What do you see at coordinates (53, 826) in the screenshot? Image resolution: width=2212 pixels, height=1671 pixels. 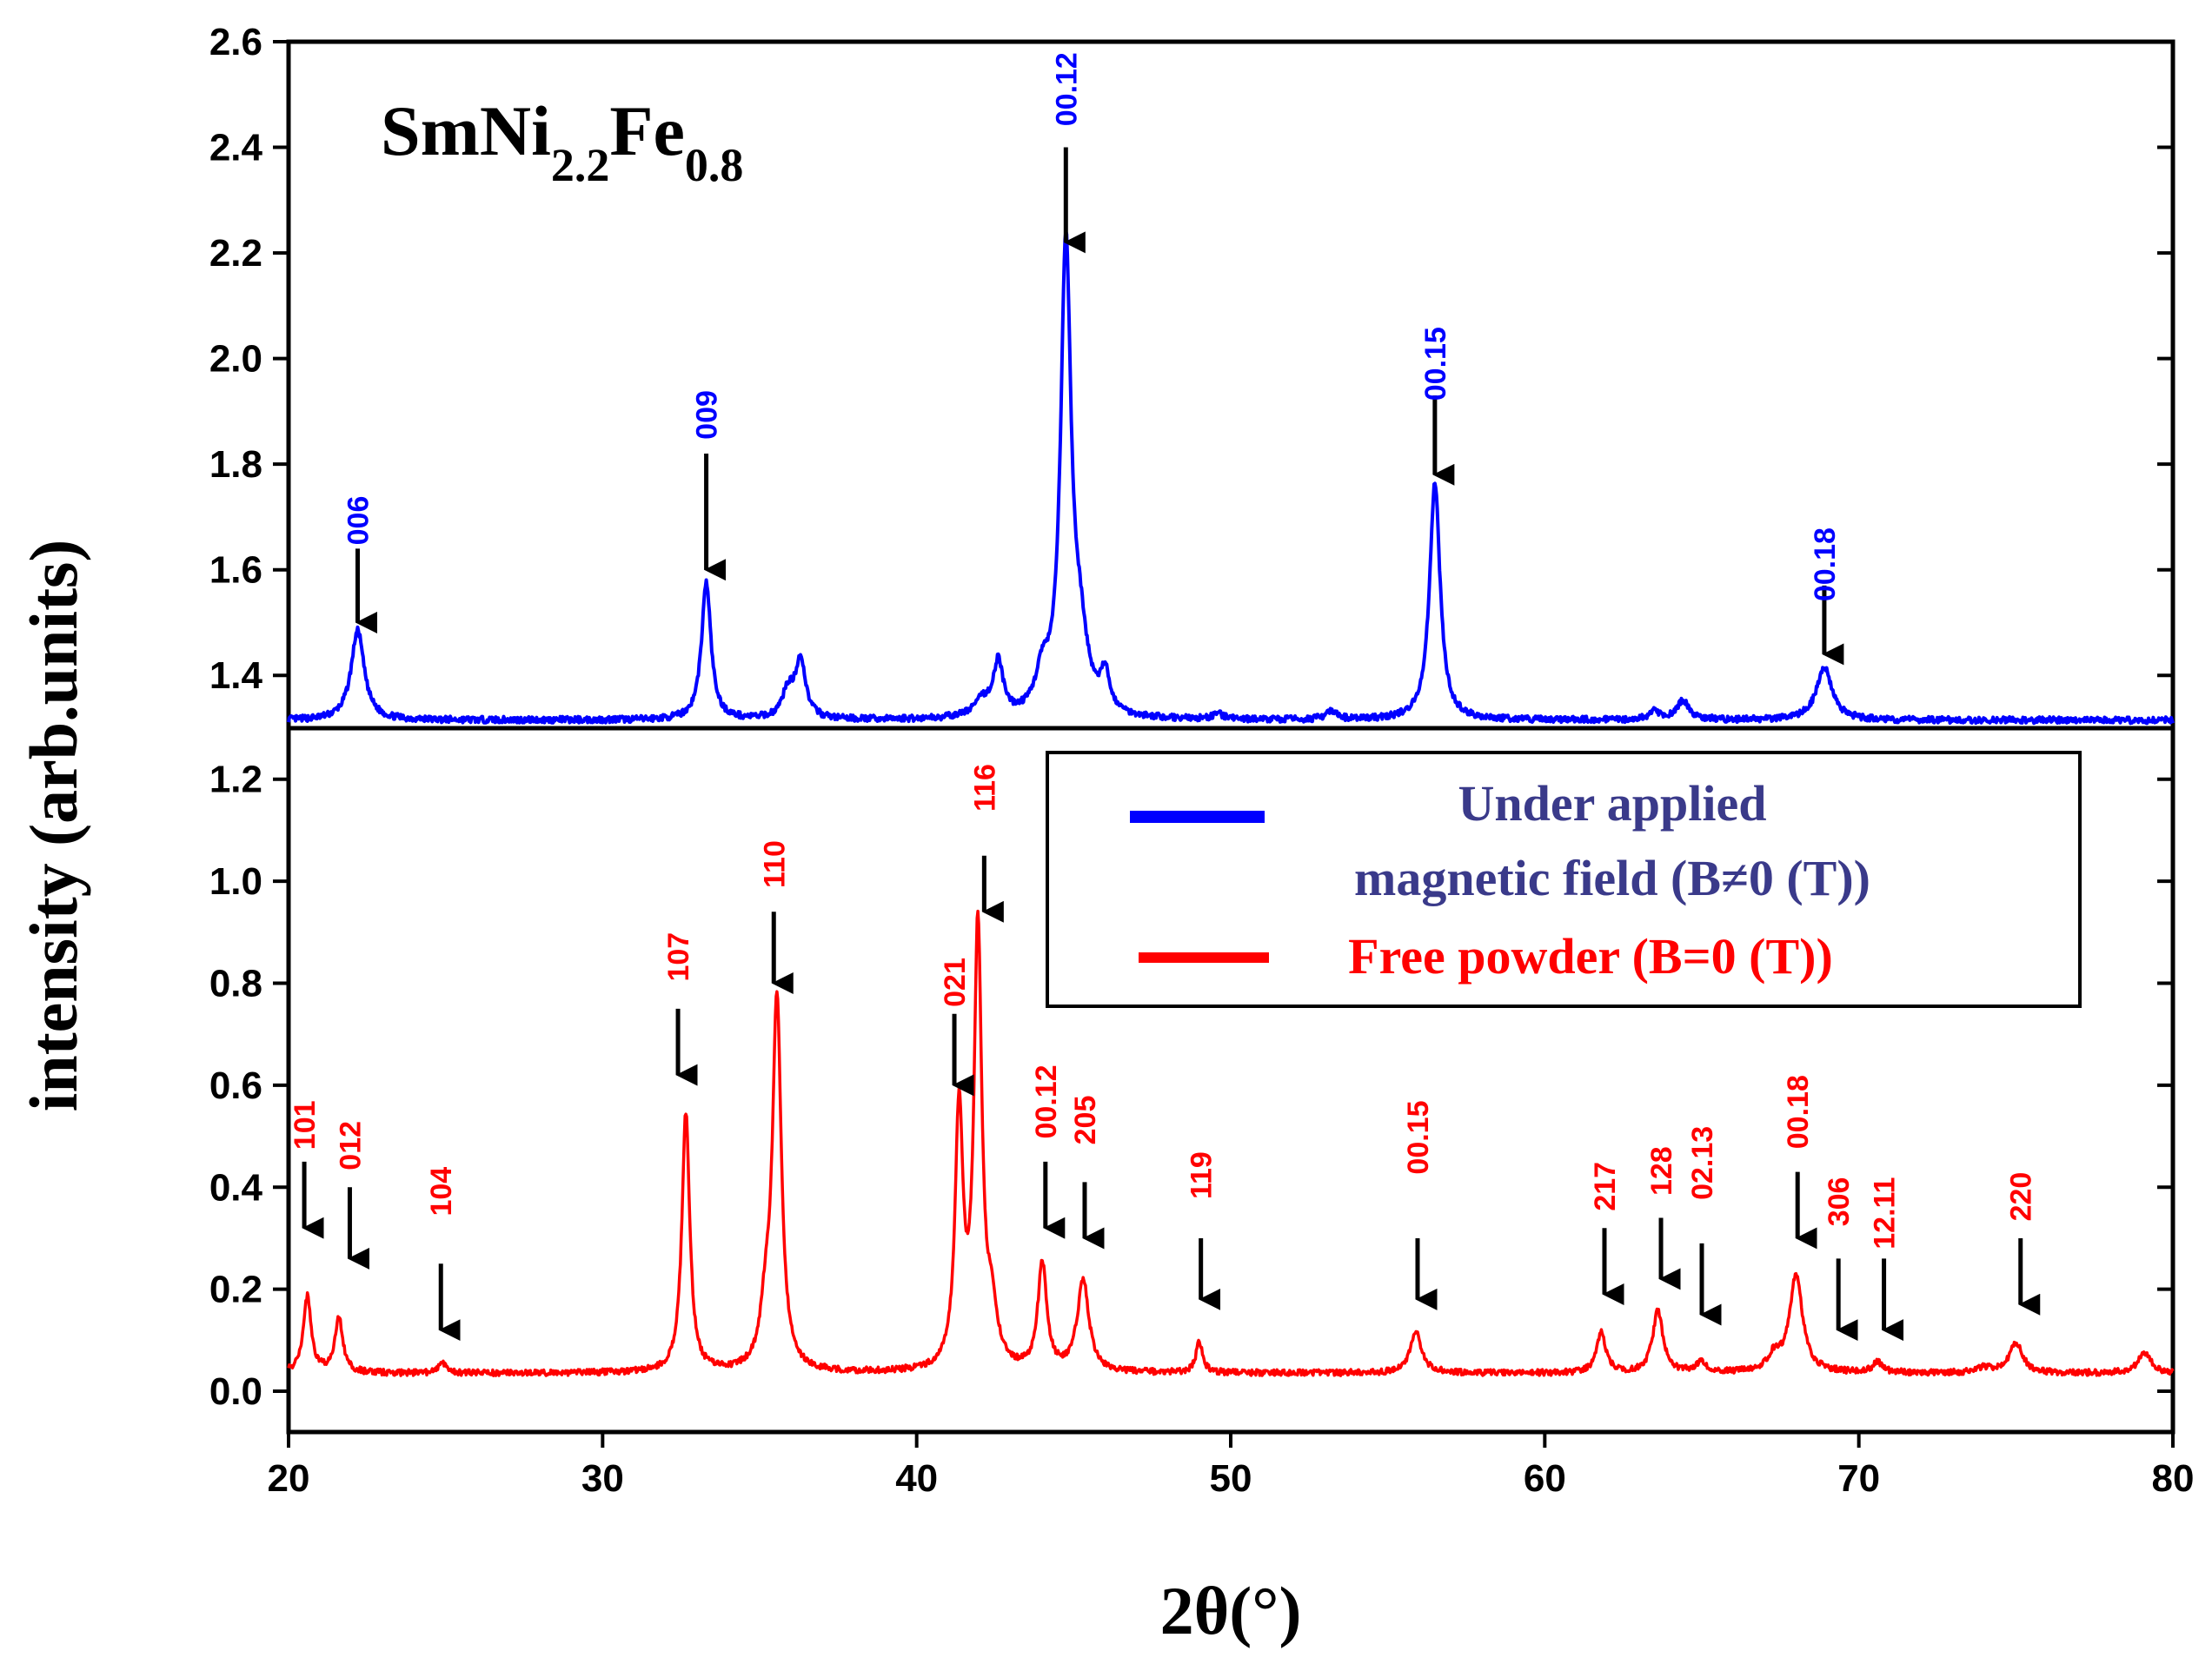 I see `y-axis-title: intensity (arb.units)` at bounding box center [53, 826].